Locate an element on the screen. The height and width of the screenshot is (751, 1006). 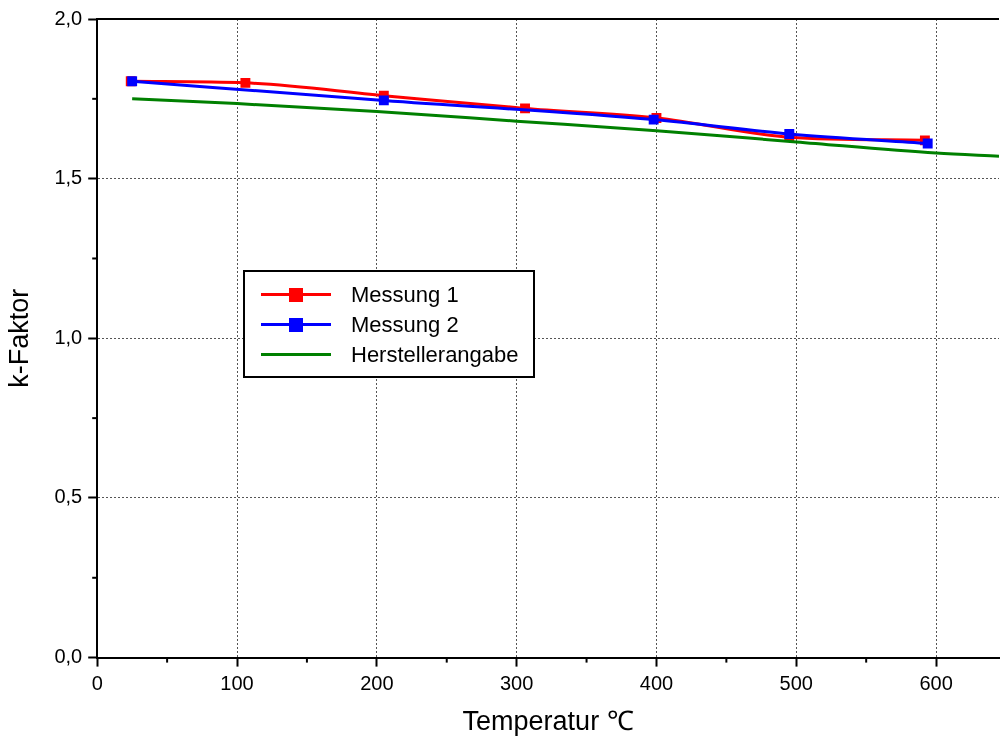
x-tick-label: 400 is located at coordinates (656, 683).